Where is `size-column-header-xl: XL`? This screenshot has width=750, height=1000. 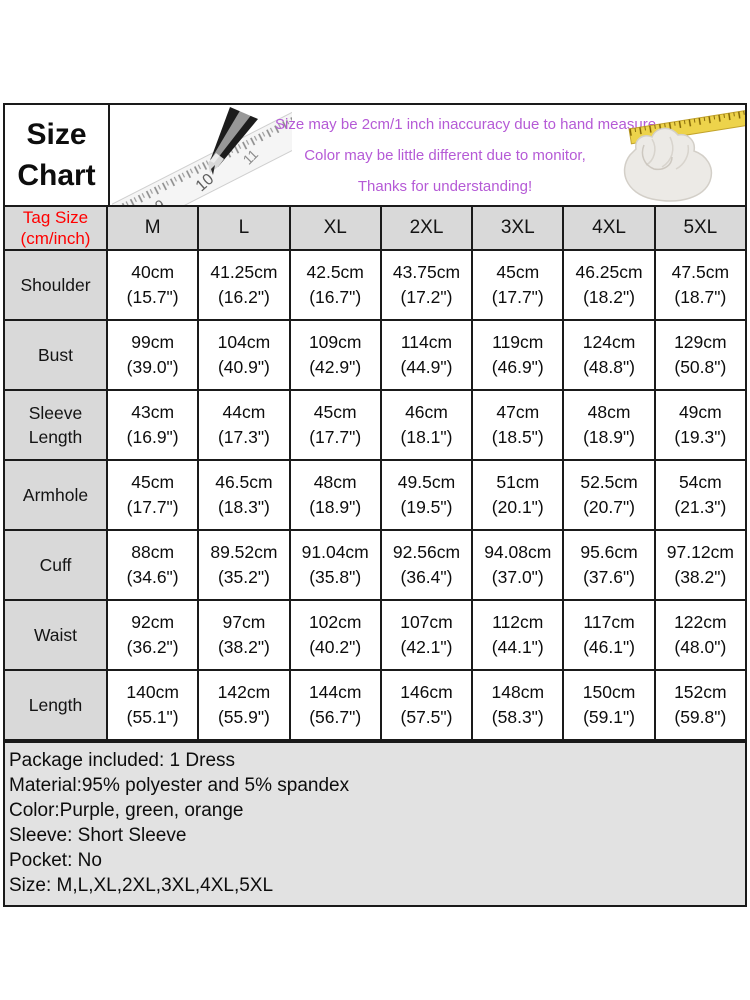 size-column-header-xl: XL is located at coordinates (335, 228).